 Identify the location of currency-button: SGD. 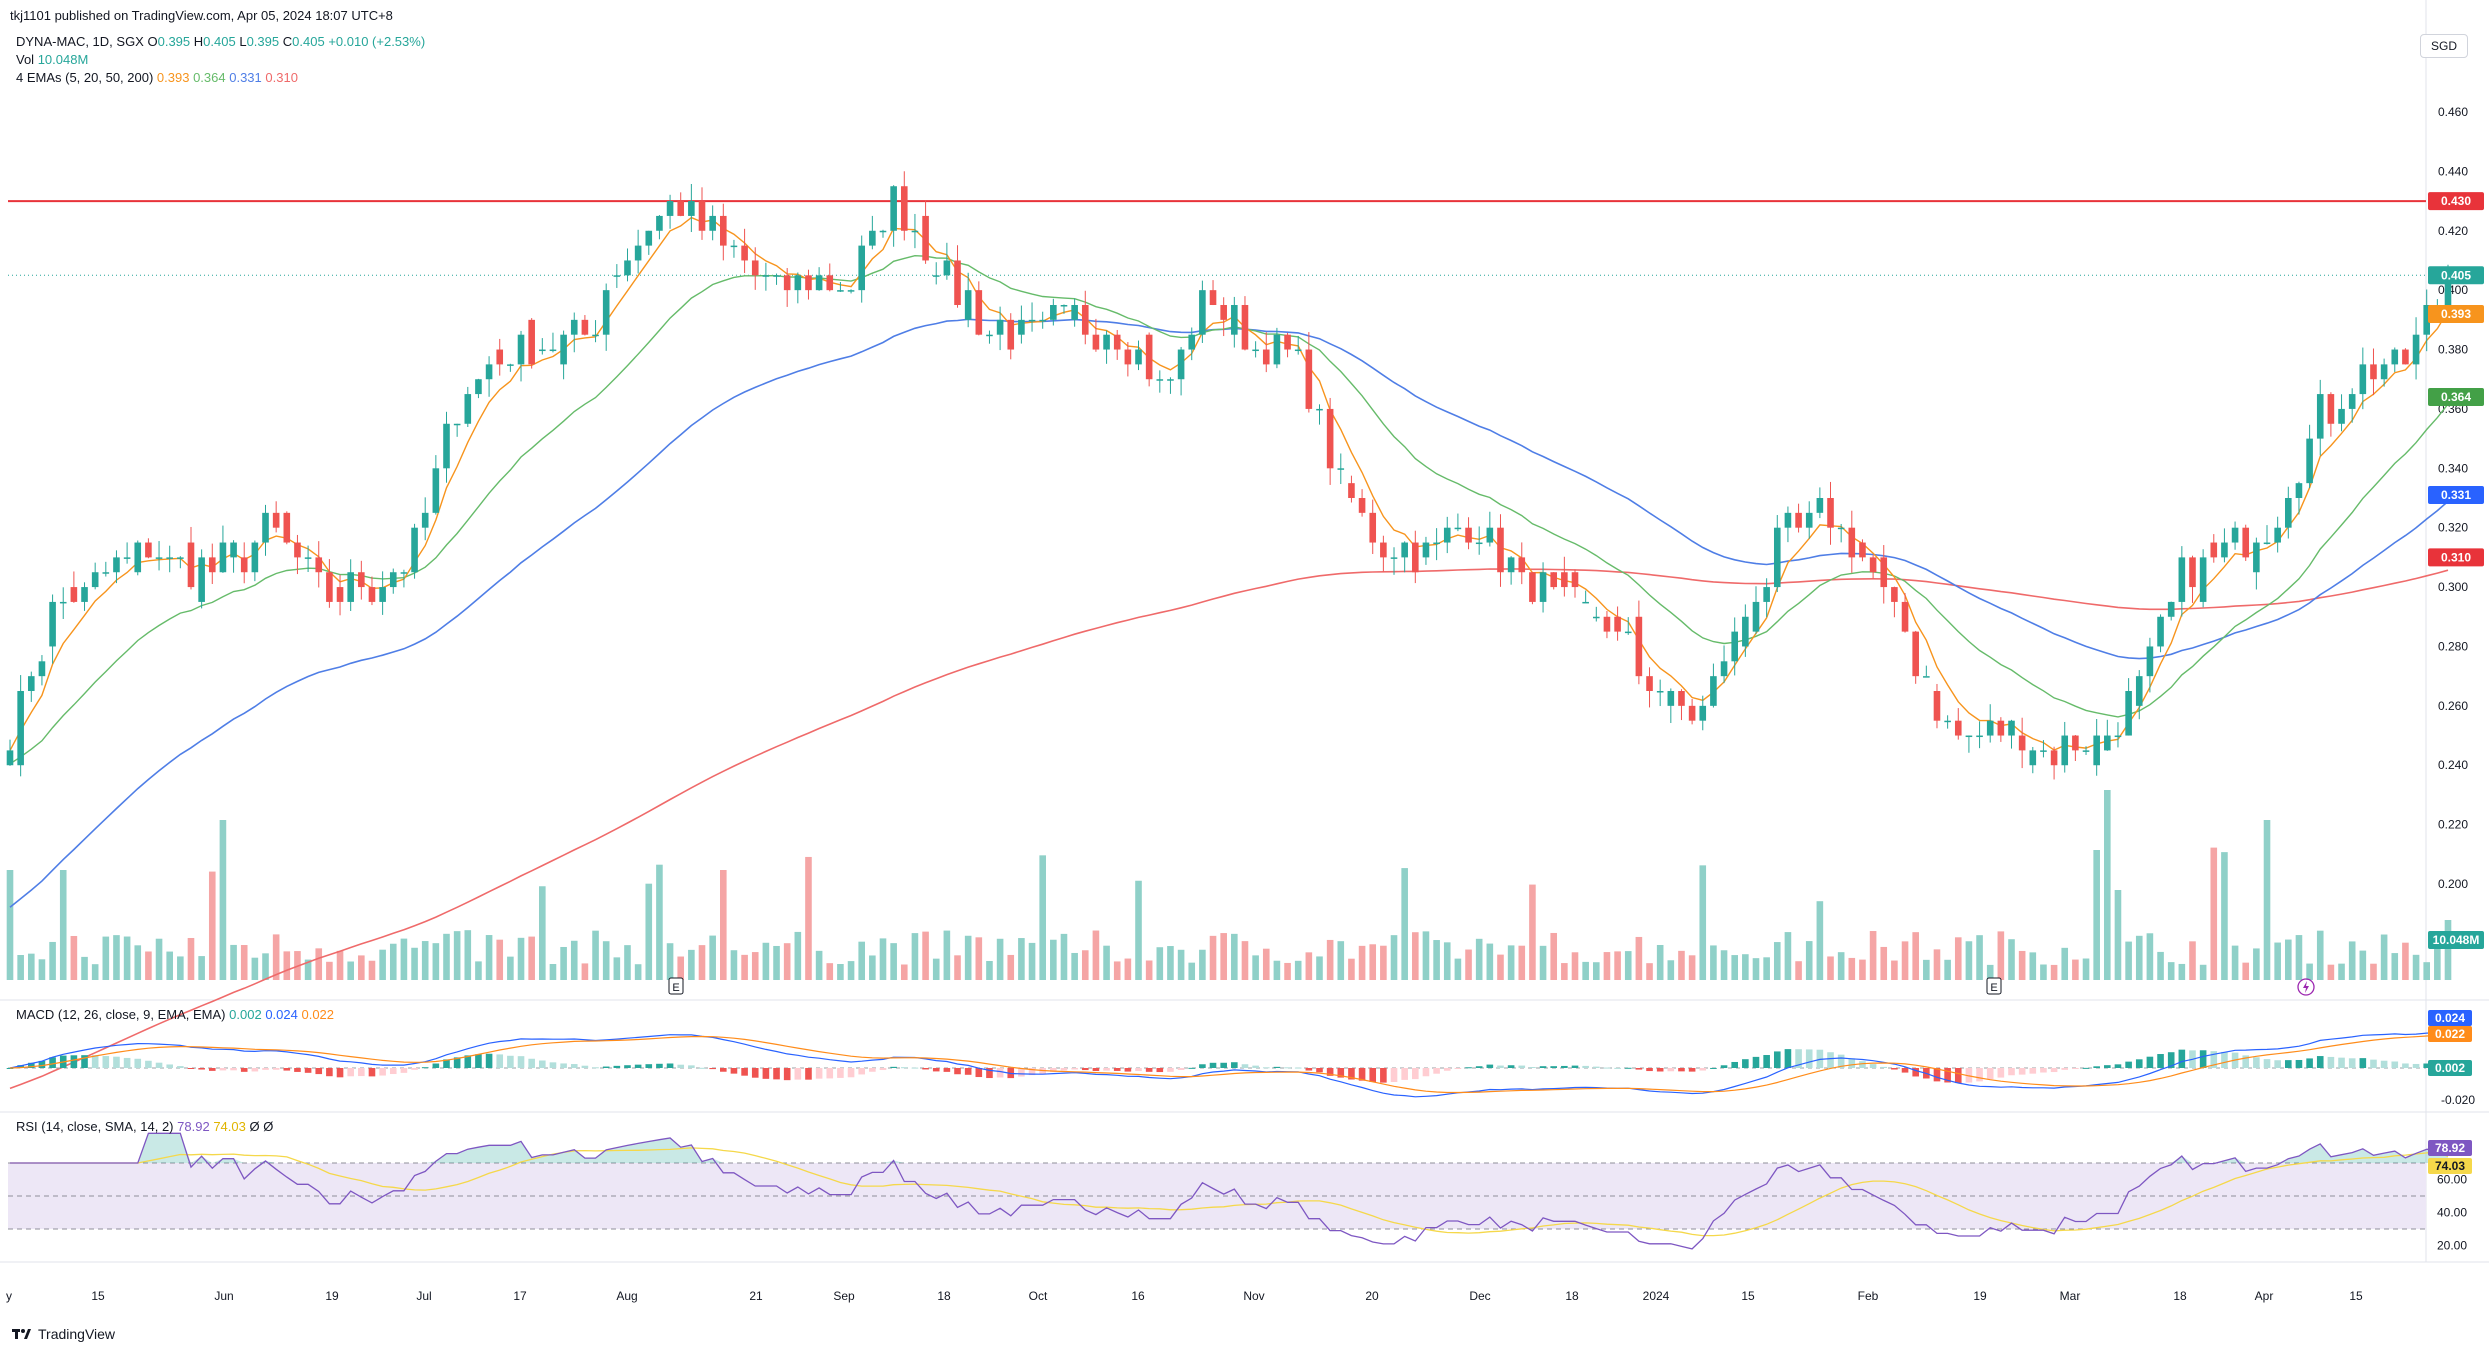
(2444, 46).